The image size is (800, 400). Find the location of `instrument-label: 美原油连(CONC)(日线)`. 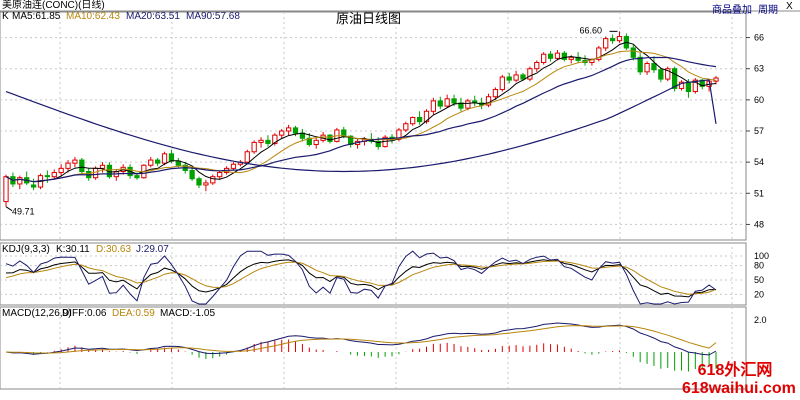

instrument-label: 美原油连(CONC)(日线) is located at coordinates (53, 5).